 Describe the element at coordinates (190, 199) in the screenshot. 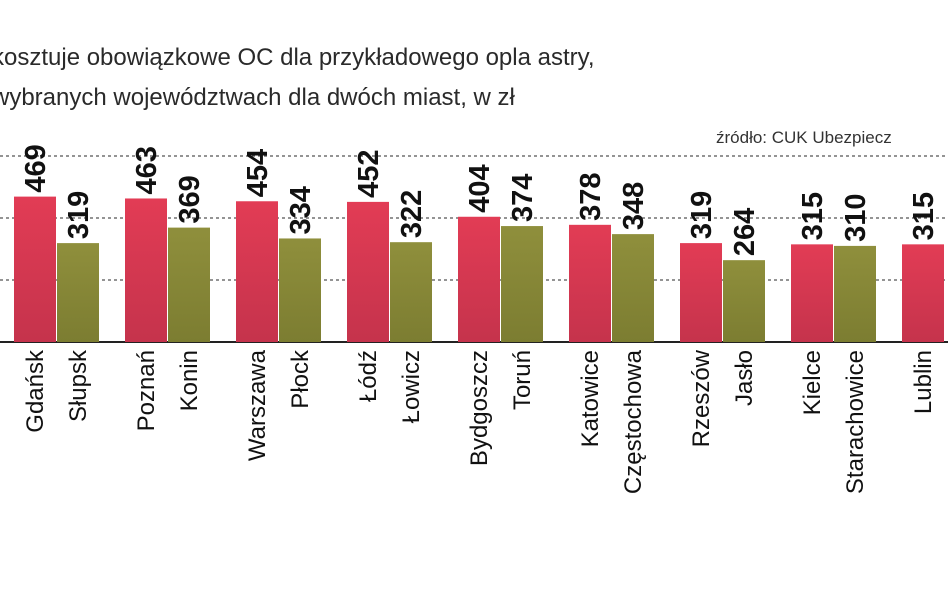

I see `value-label: 369` at that location.